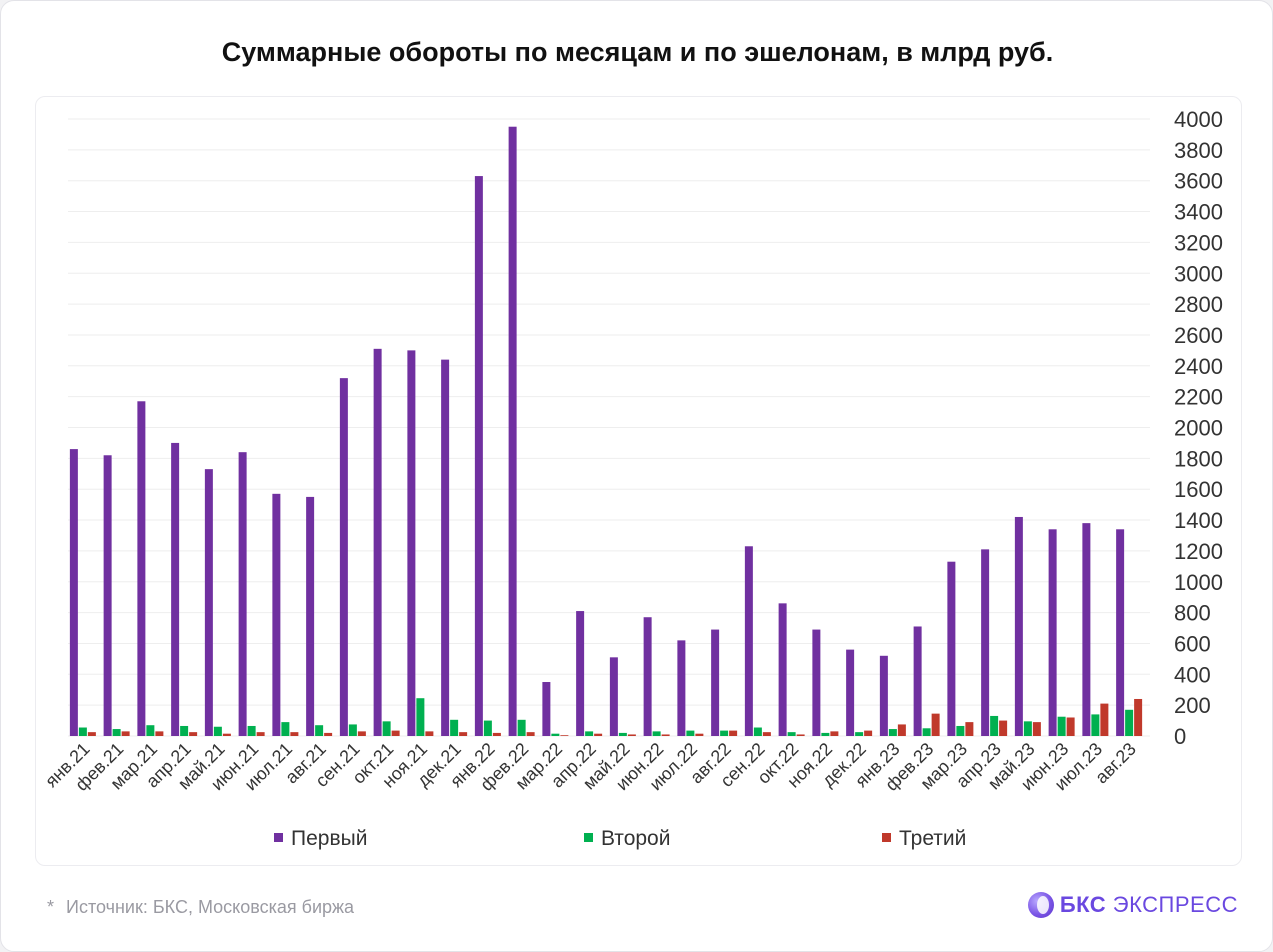 Image resolution: width=1273 pixels, height=952 pixels. What do you see at coordinates (329, 838) in the screenshot?
I see `legend-label: Первый` at bounding box center [329, 838].